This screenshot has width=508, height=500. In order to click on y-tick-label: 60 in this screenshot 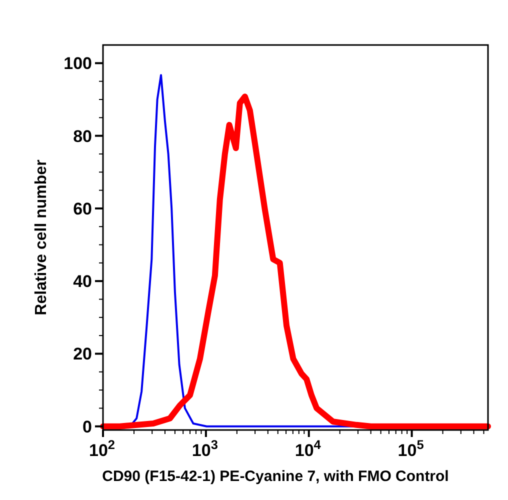, I will do `click(82, 208)`.